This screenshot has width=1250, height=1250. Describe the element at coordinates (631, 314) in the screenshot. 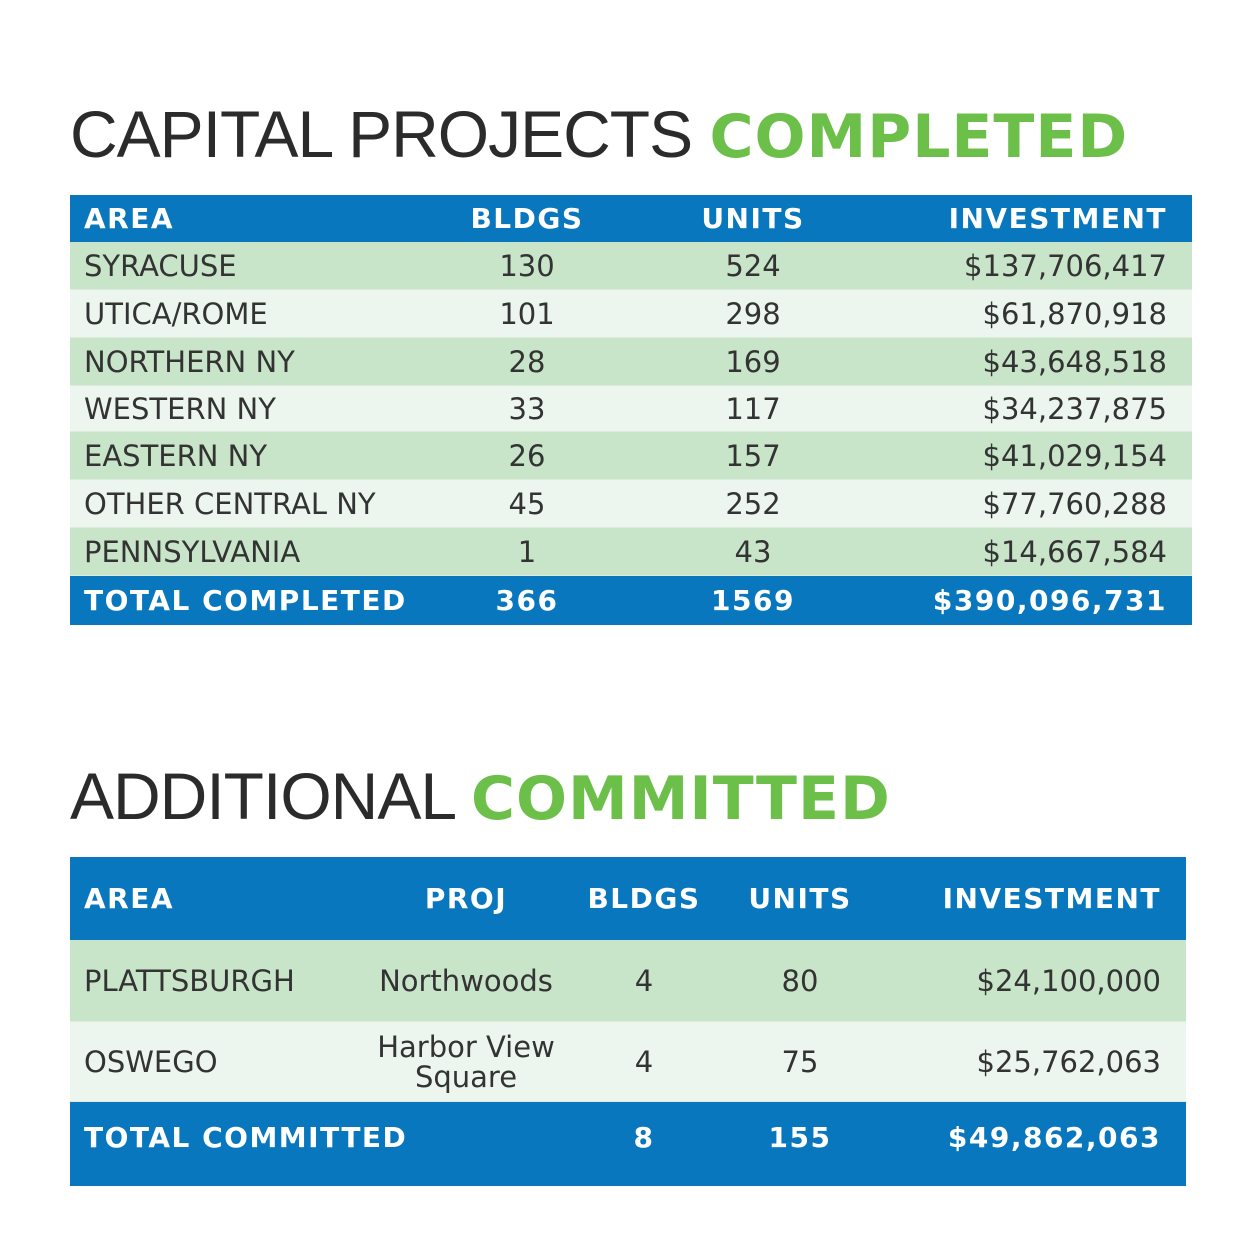

I see `table-row: UTICA/ROME 101 298 $61,870,918` at that location.